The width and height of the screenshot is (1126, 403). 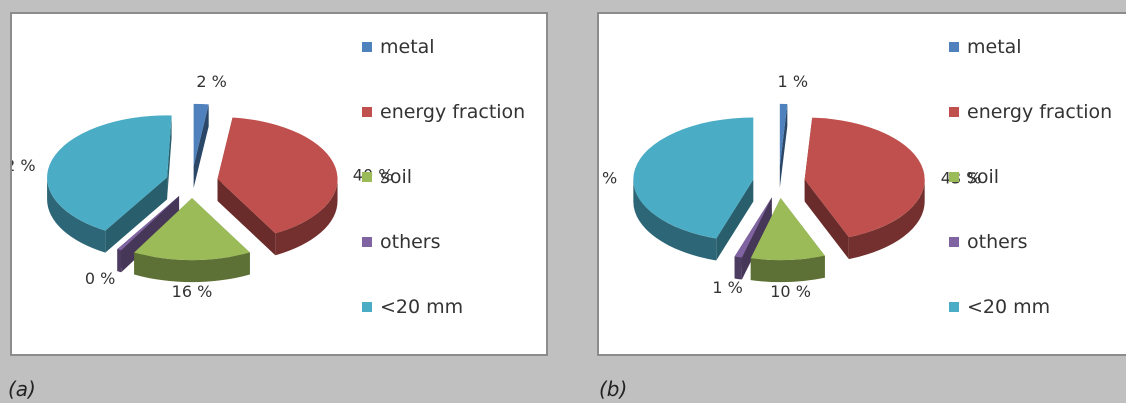 I want to click on caption-b: (b), so click(x=613, y=389).